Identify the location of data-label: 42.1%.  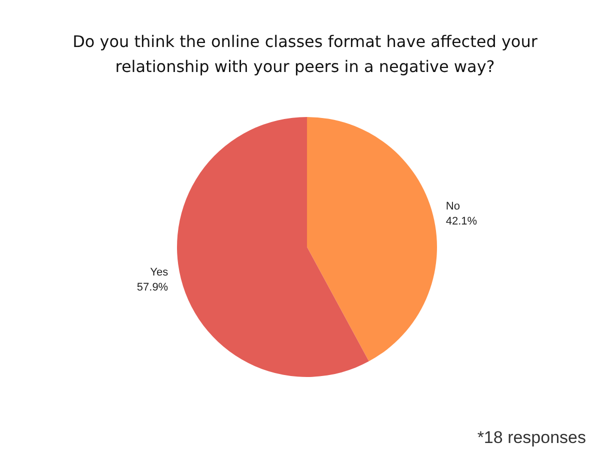
(462, 222).